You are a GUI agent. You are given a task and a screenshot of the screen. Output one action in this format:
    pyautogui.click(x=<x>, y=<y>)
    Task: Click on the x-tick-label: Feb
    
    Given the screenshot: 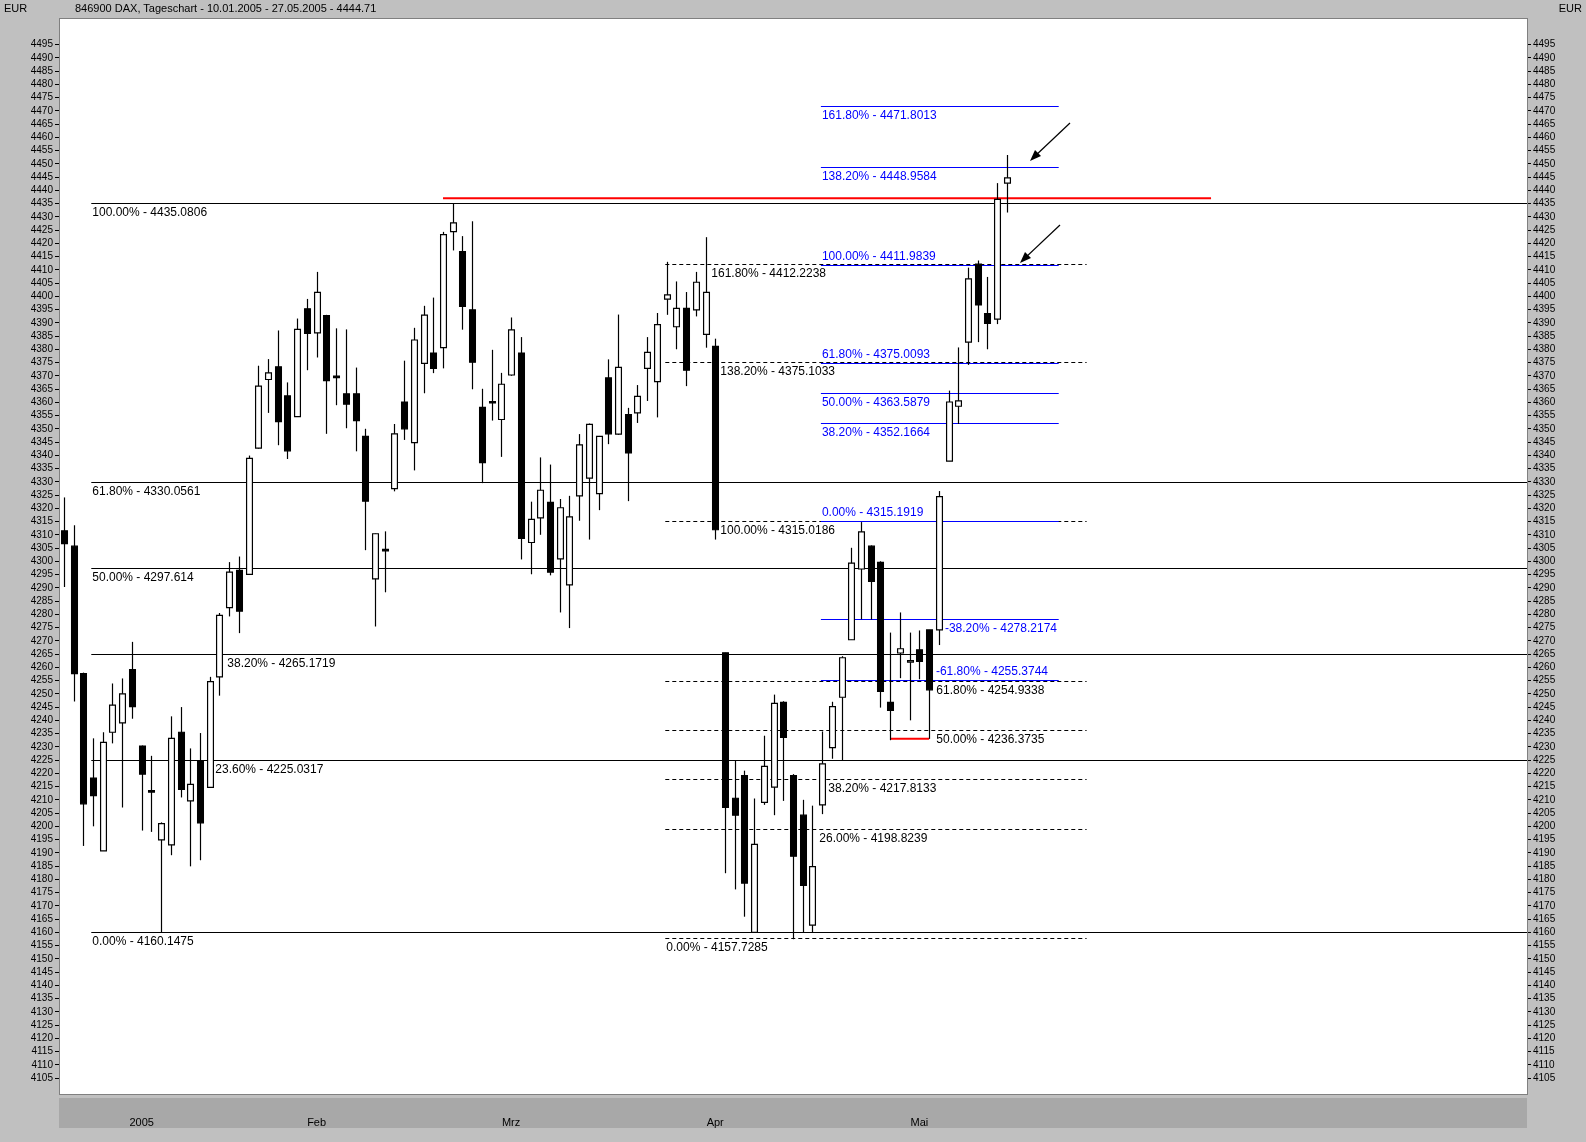 What is the action you would take?
    pyautogui.click(x=317, y=1121)
    